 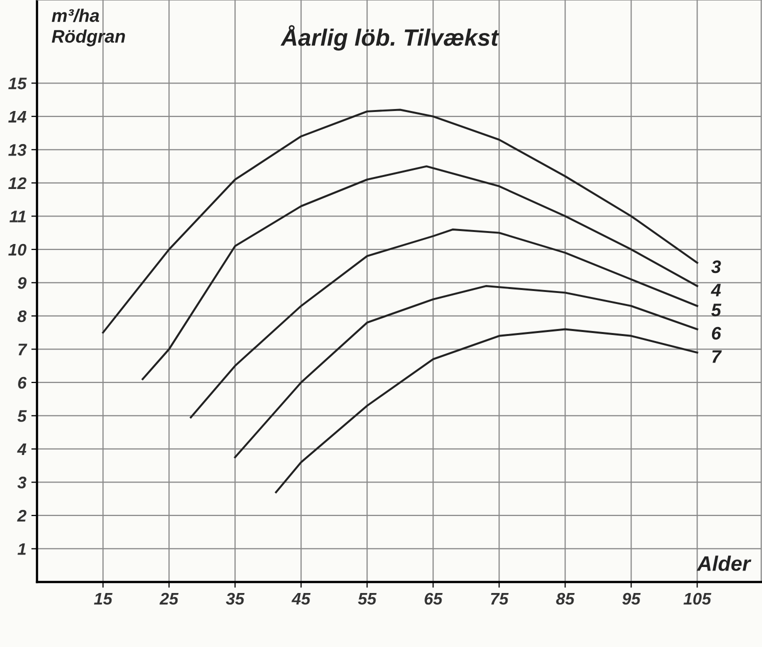 What do you see at coordinates (22, 549) in the screenshot?
I see `y-tick-label: 1` at bounding box center [22, 549].